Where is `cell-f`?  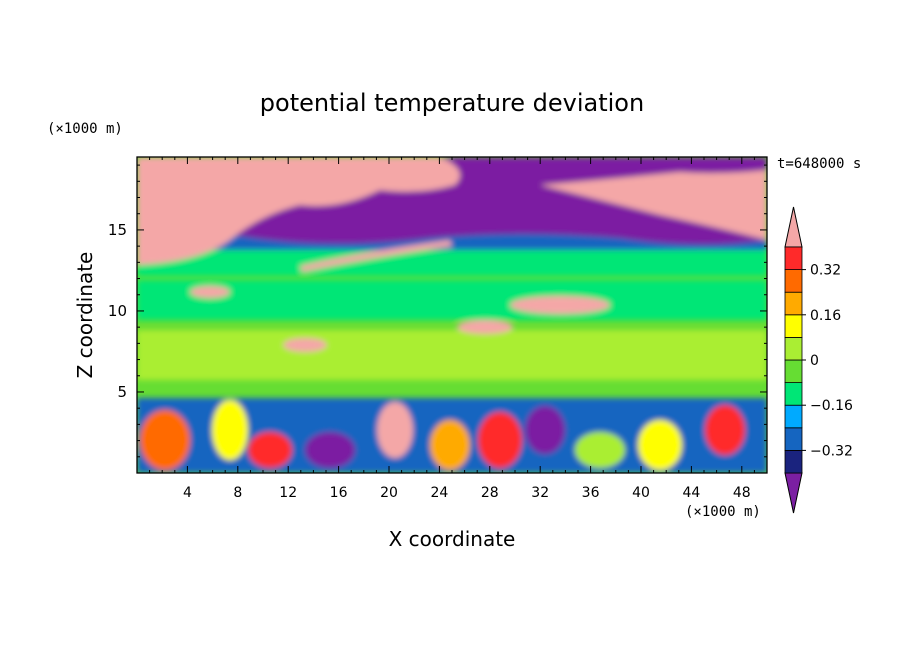 cell-f is located at coordinates (450, 445).